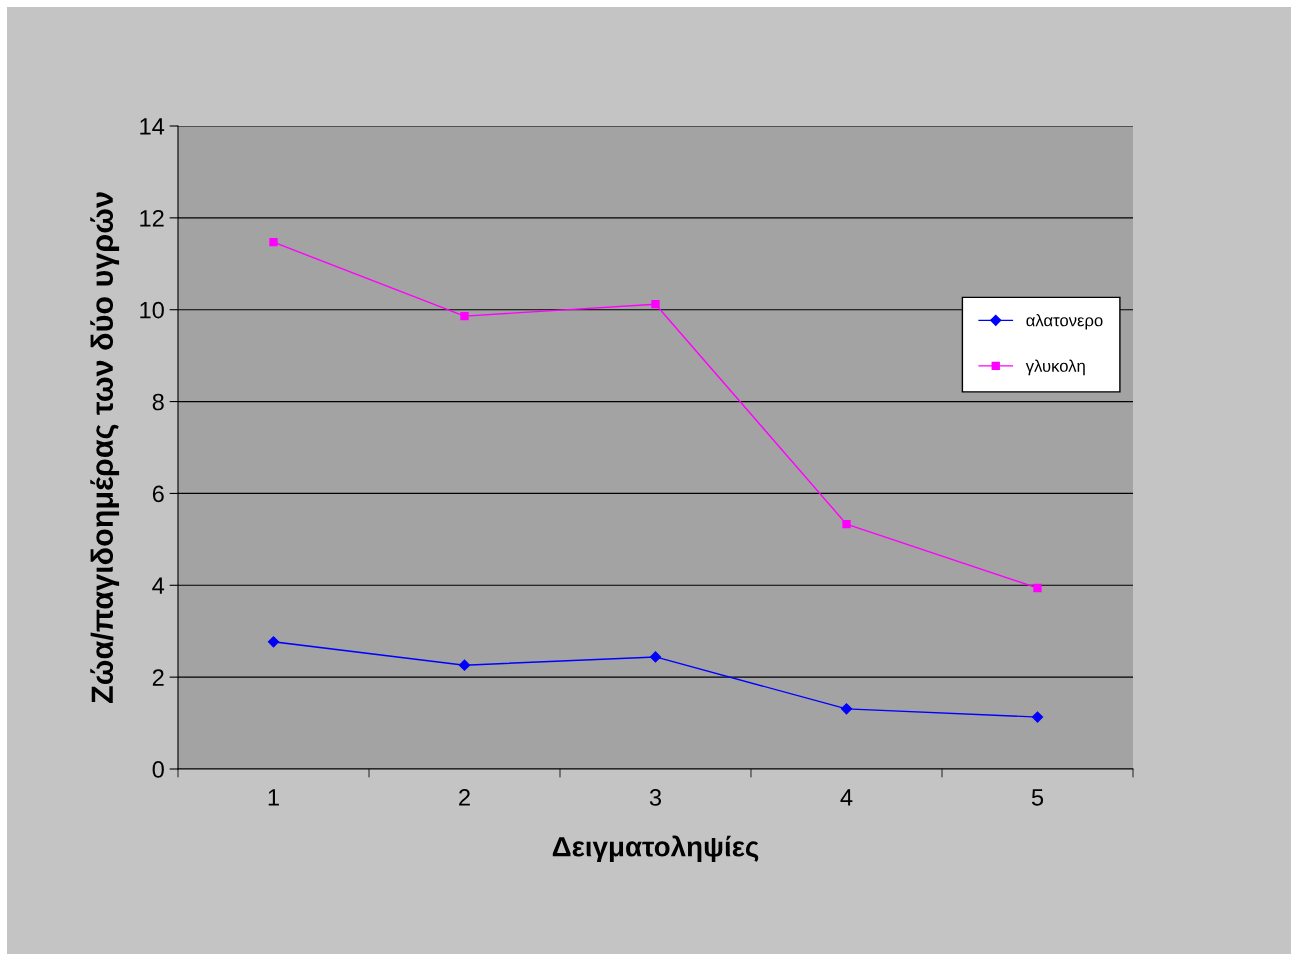  What do you see at coordinates (158, 677) in the screenshot?
I see `y-tick-label: 2` at bounding box center [158, 677].